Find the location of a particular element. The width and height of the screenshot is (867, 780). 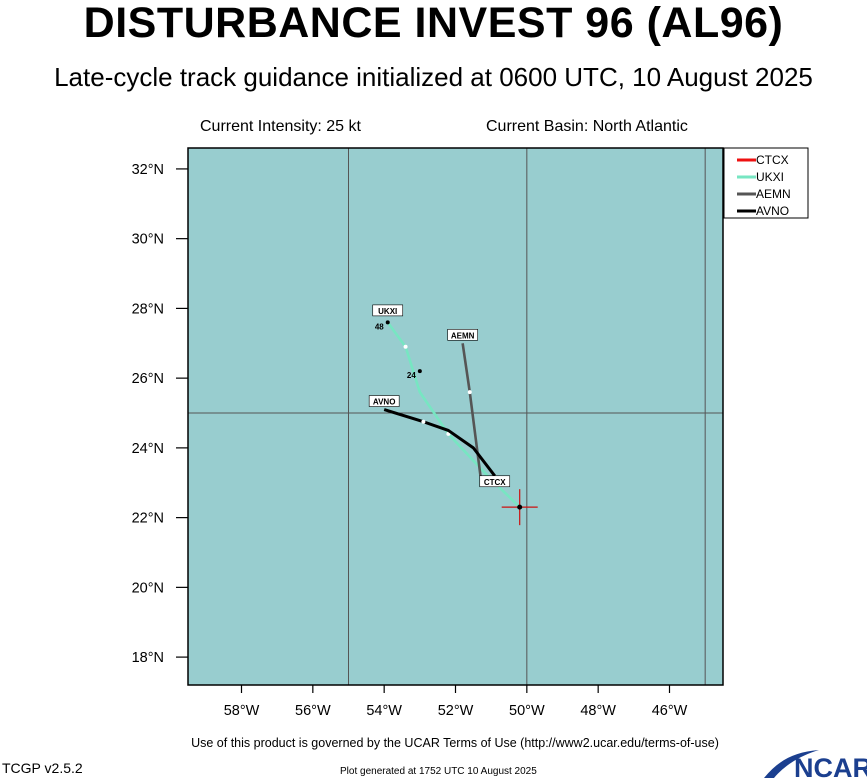

legend-label-ctcx: CTCX is located at coordinates (772, 160).